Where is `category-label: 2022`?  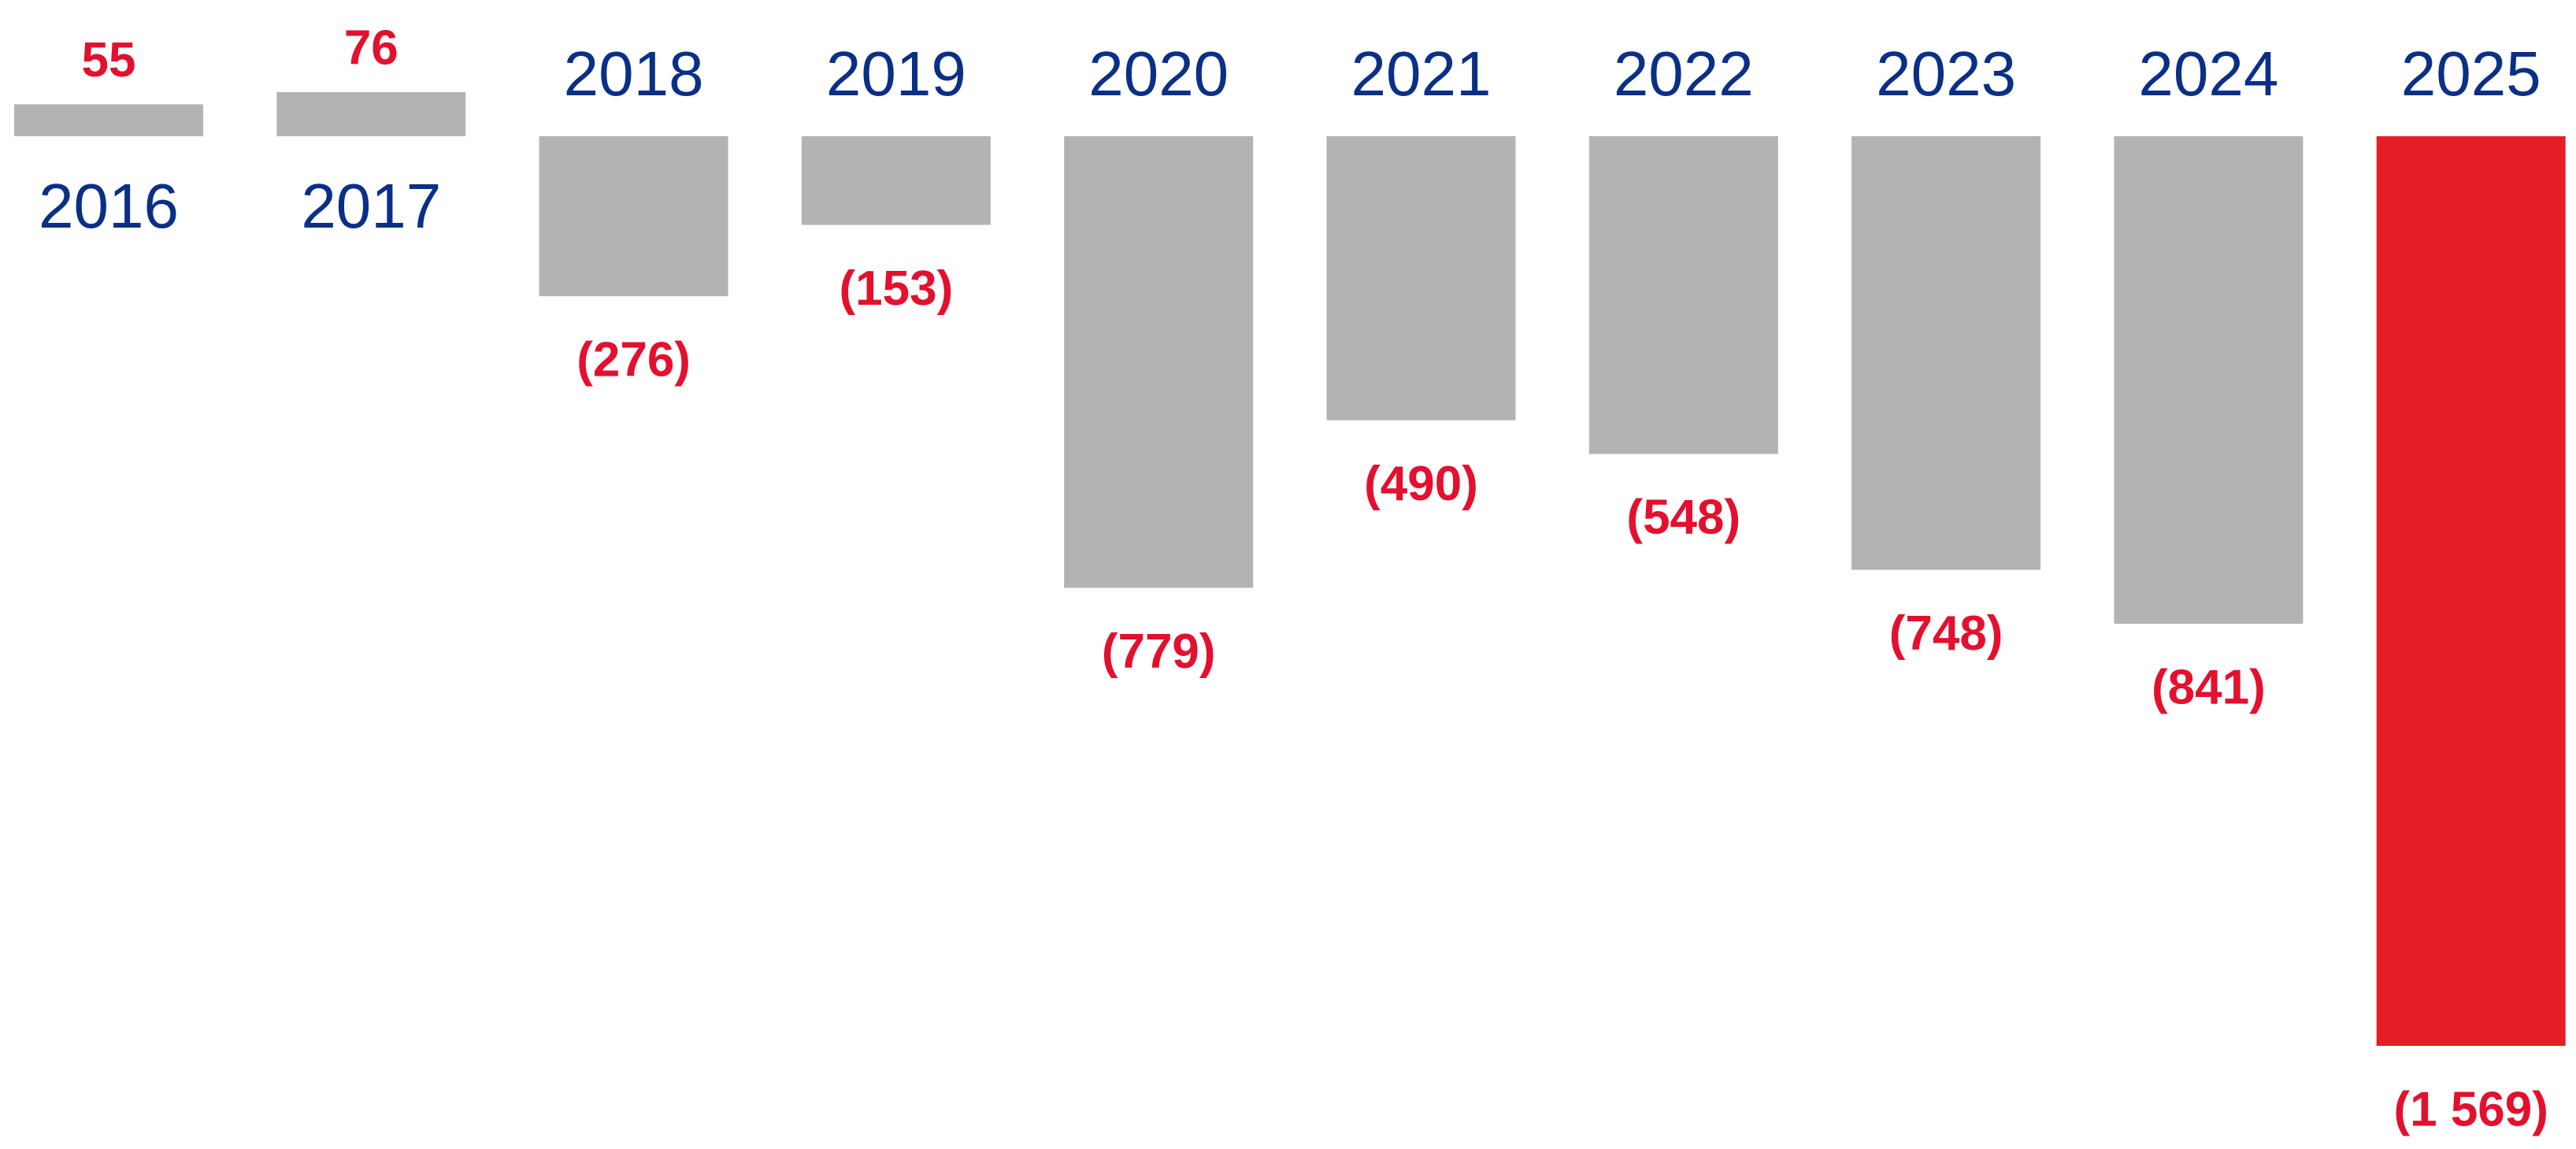
category-label: 2022 is located at coordinates (1684, 74).